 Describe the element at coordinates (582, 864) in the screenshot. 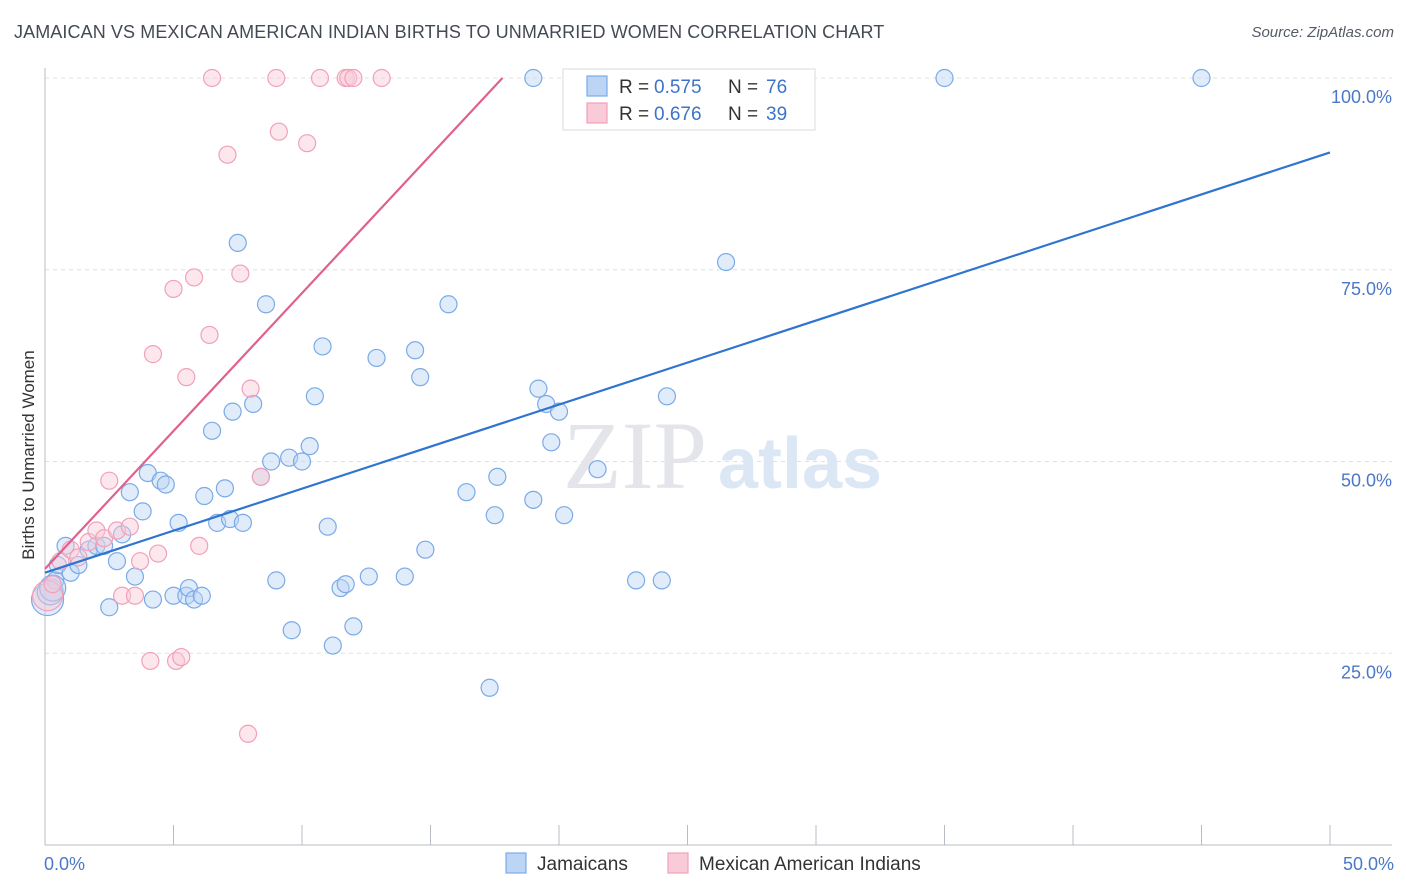

I see `bottom-legend-label-jamaicans: Jamaicans` at that location.